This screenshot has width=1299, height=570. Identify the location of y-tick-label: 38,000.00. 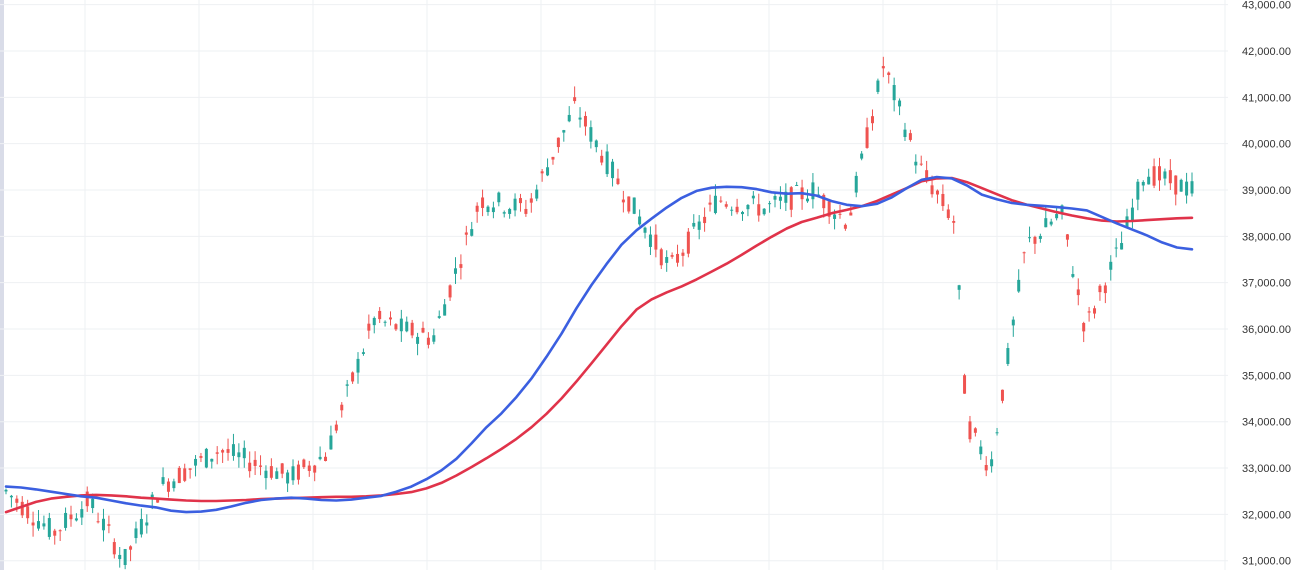
(1266, 237).